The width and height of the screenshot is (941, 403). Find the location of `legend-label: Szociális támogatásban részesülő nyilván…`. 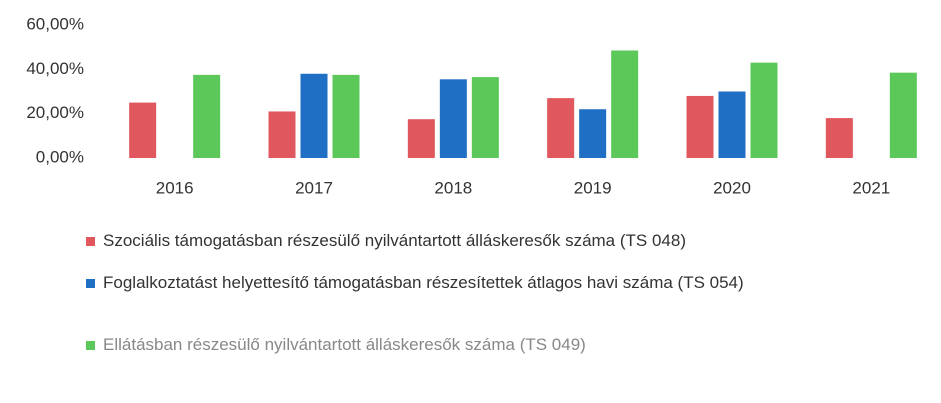

legend-label: Szociális támogatásban részesülő nyilván… is located at coordinates (394, 240).